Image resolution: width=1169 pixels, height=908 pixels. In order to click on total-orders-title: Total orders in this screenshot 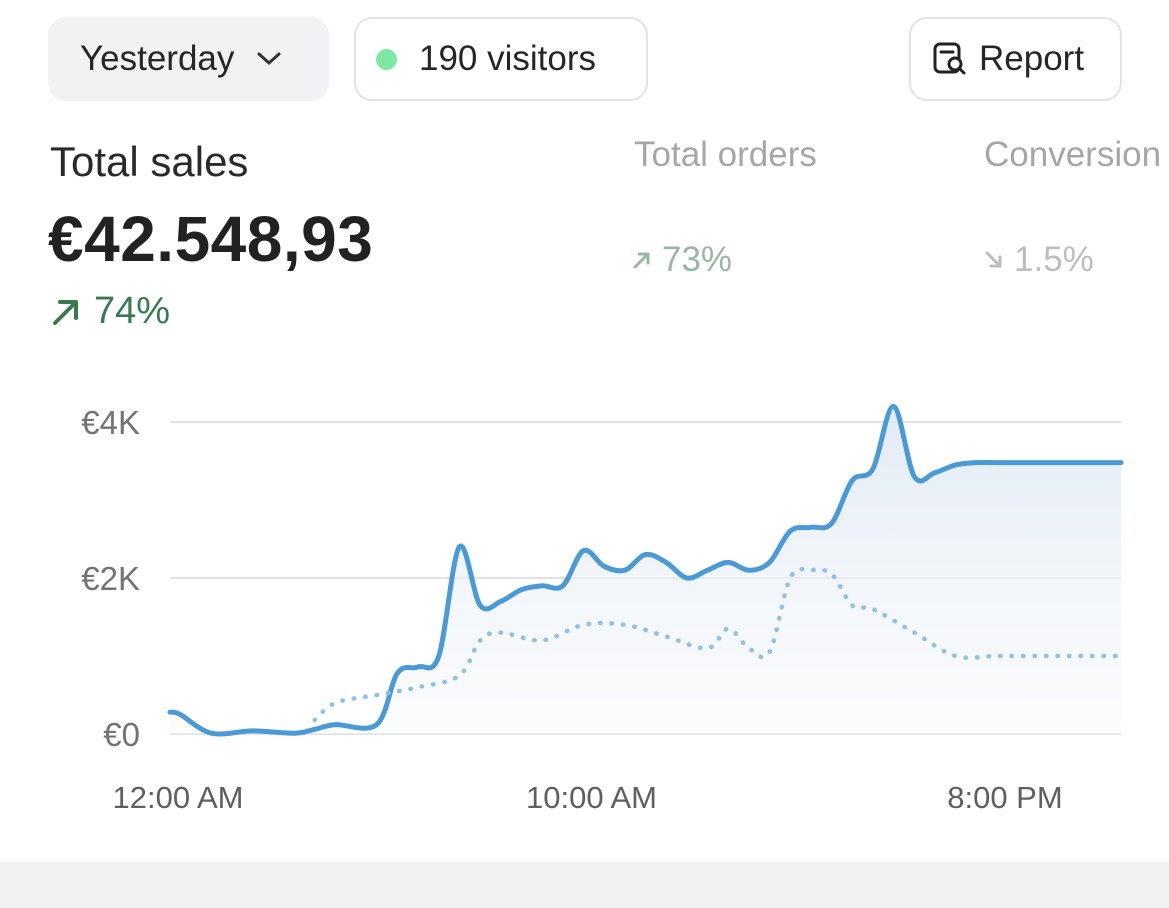, I will do `click(725, 154)`.